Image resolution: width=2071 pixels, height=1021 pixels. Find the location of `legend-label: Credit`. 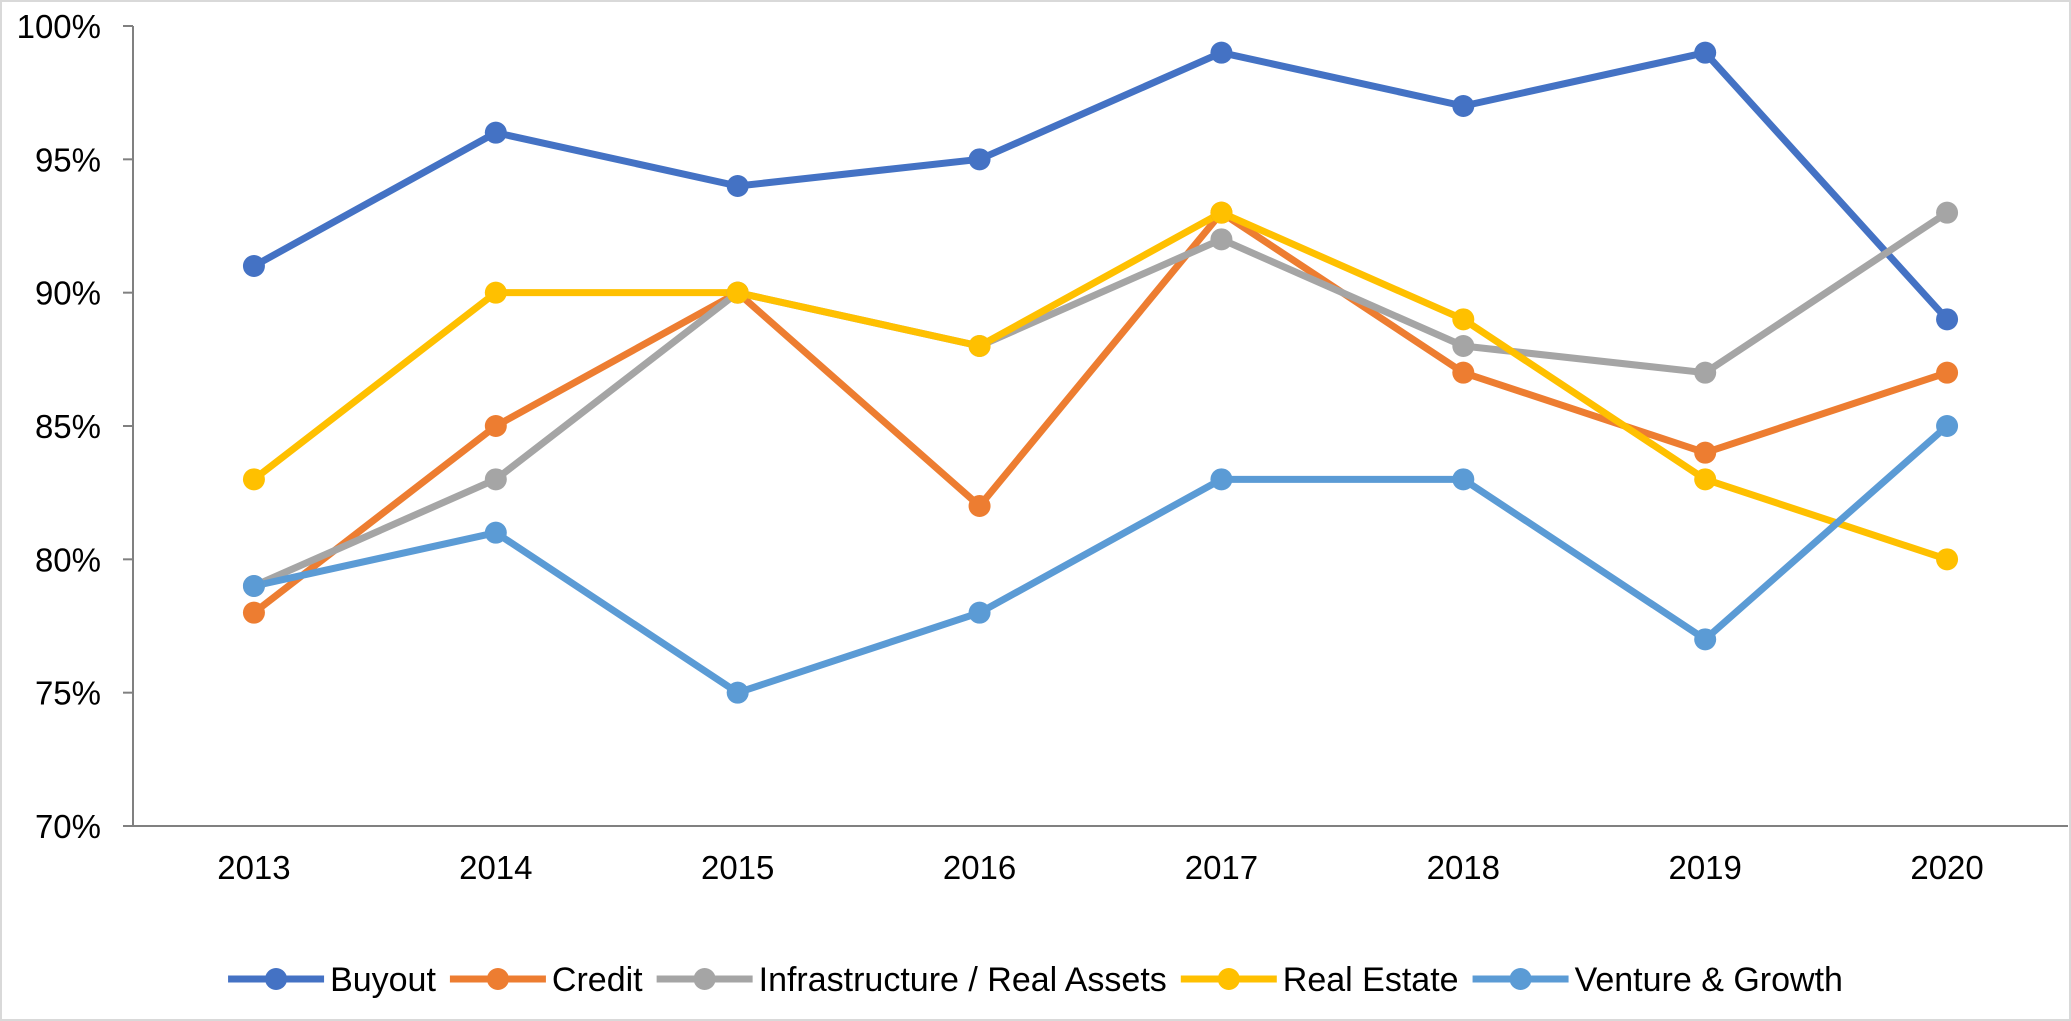

legend-label: Credit is located at coordinates (597, 980).